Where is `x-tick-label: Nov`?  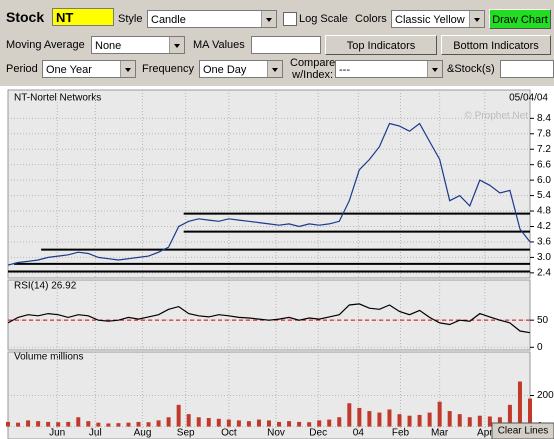
x-tick-label: Nov is located at coordinates (276, 433).